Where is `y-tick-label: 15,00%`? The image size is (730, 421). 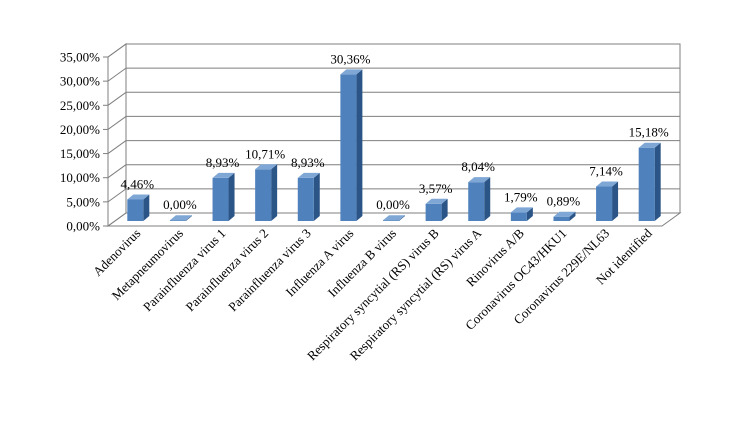
y-tick-label: 15,00% is located at coordinates (80, 153).